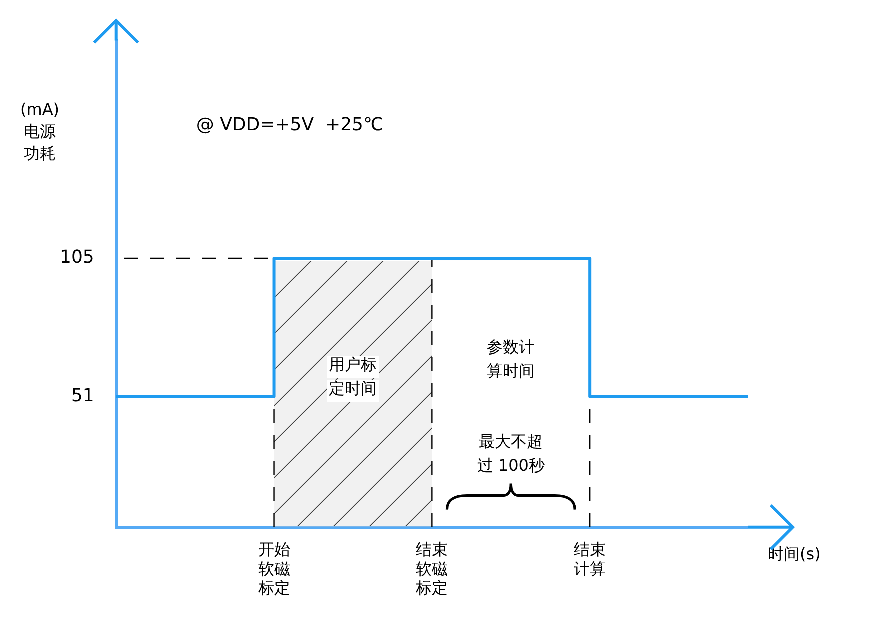 The width and height of the screenshot is (869, 632). What do you see at coordinates (431, 569) in the screenshot?
I see `x-tick-label: 结束软磁标定` at bounding box center [431, 569].